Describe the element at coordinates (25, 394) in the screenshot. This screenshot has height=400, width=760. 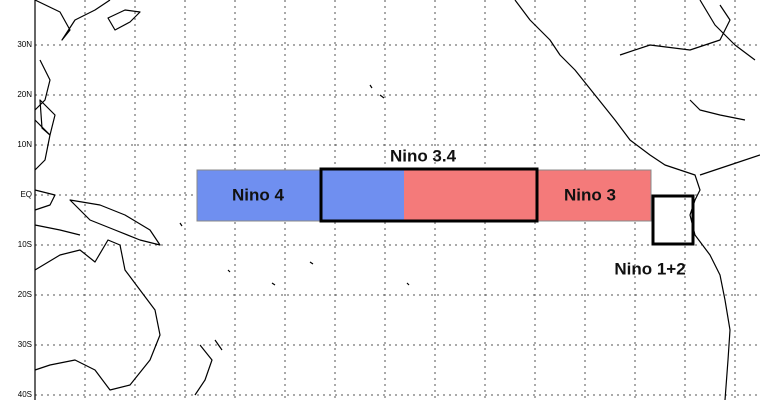
I see `latitude-label: 40S` at that location.